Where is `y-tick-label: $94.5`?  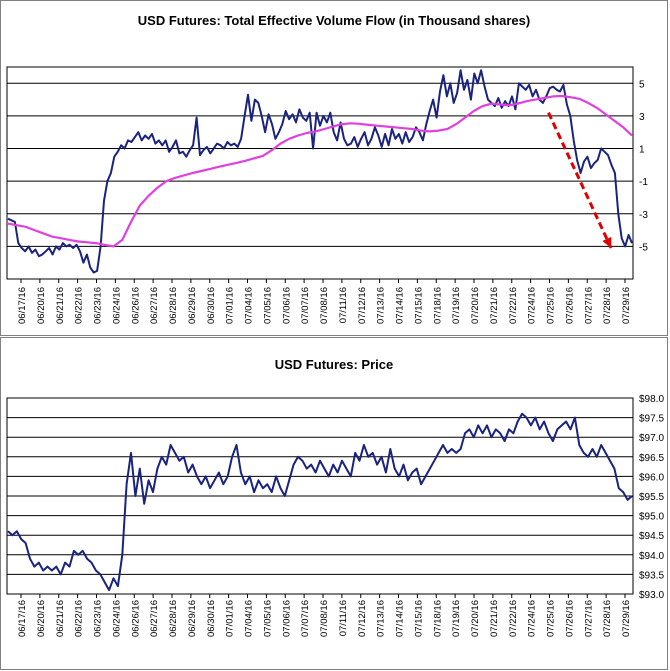 y-tick-label: $94.5 is located at coordinates (651, 536).